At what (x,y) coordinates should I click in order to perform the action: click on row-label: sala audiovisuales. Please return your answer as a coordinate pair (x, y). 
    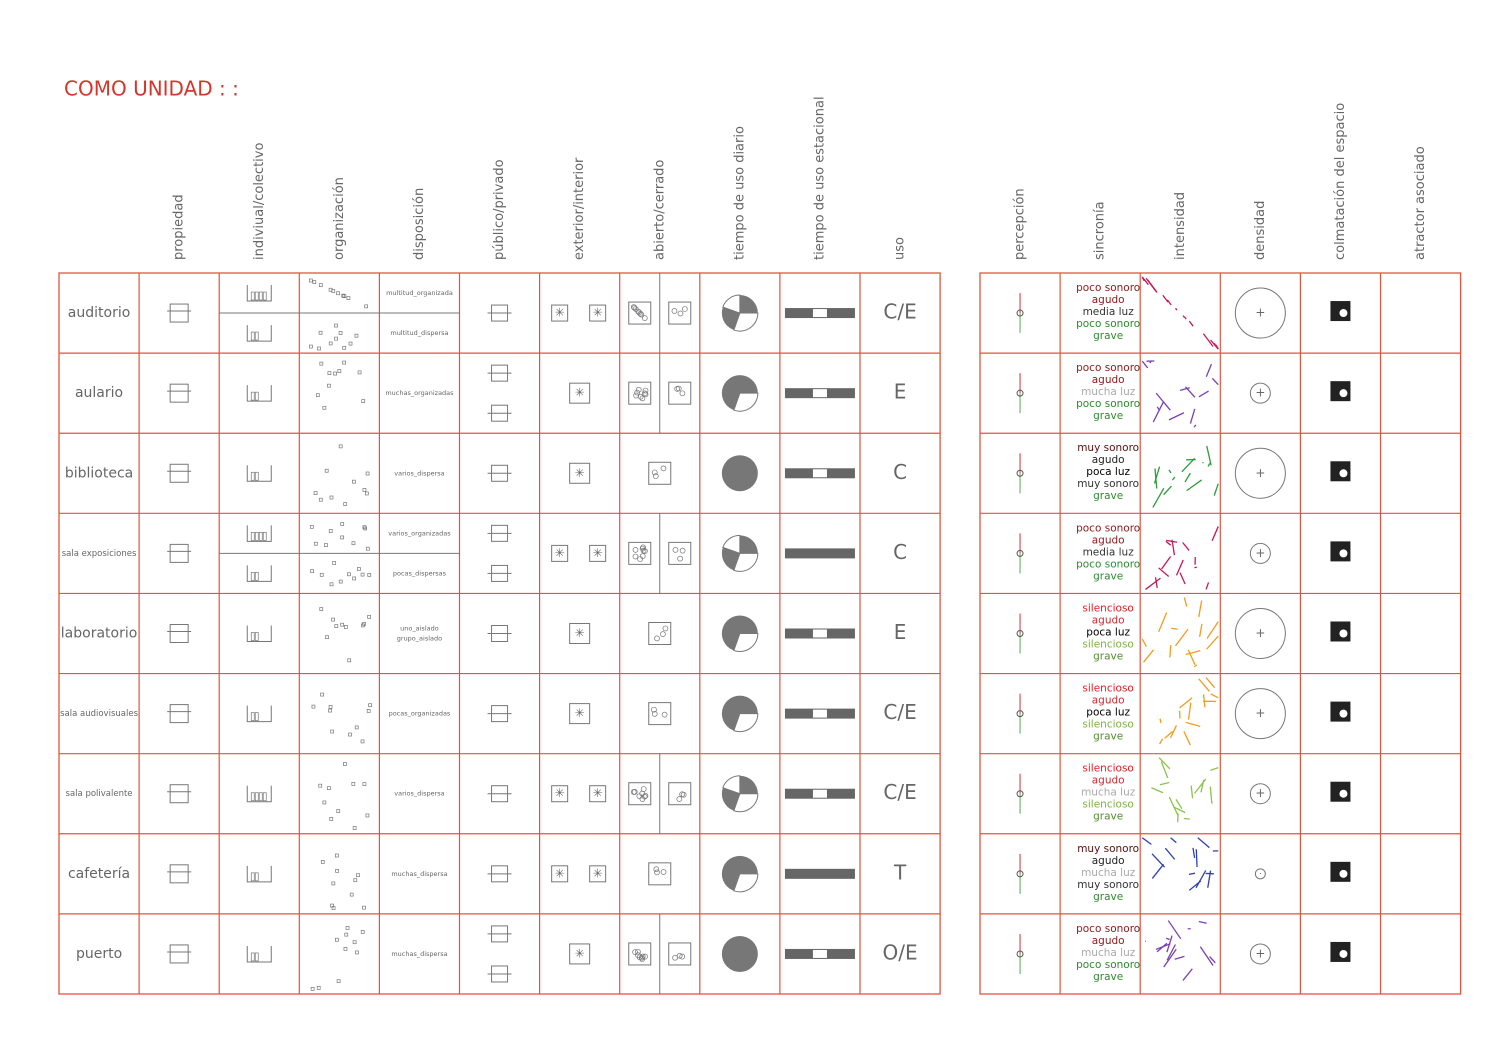
    Looking at the image, I should click on (99, 714).